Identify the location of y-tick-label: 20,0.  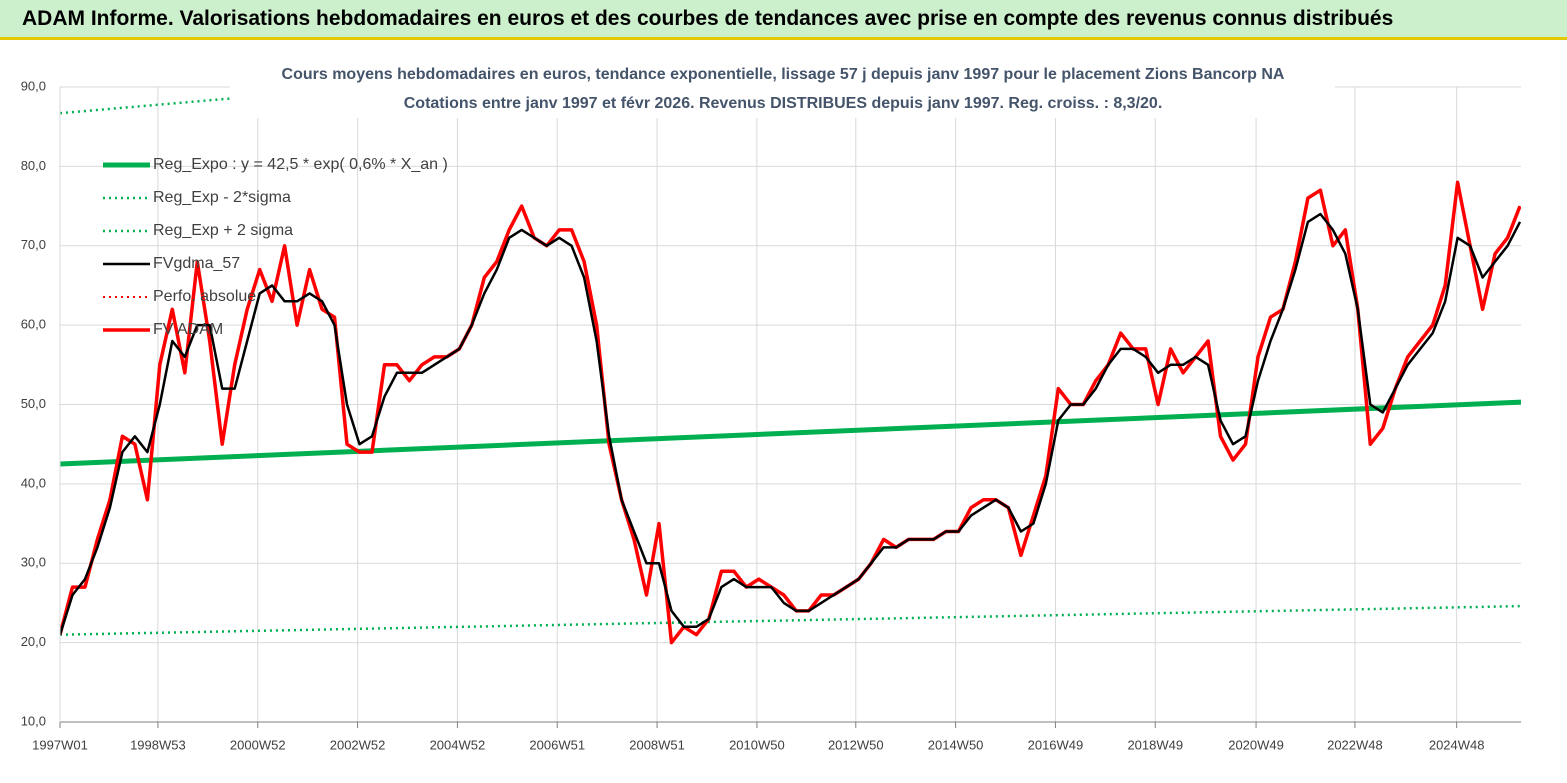
(33, 641).